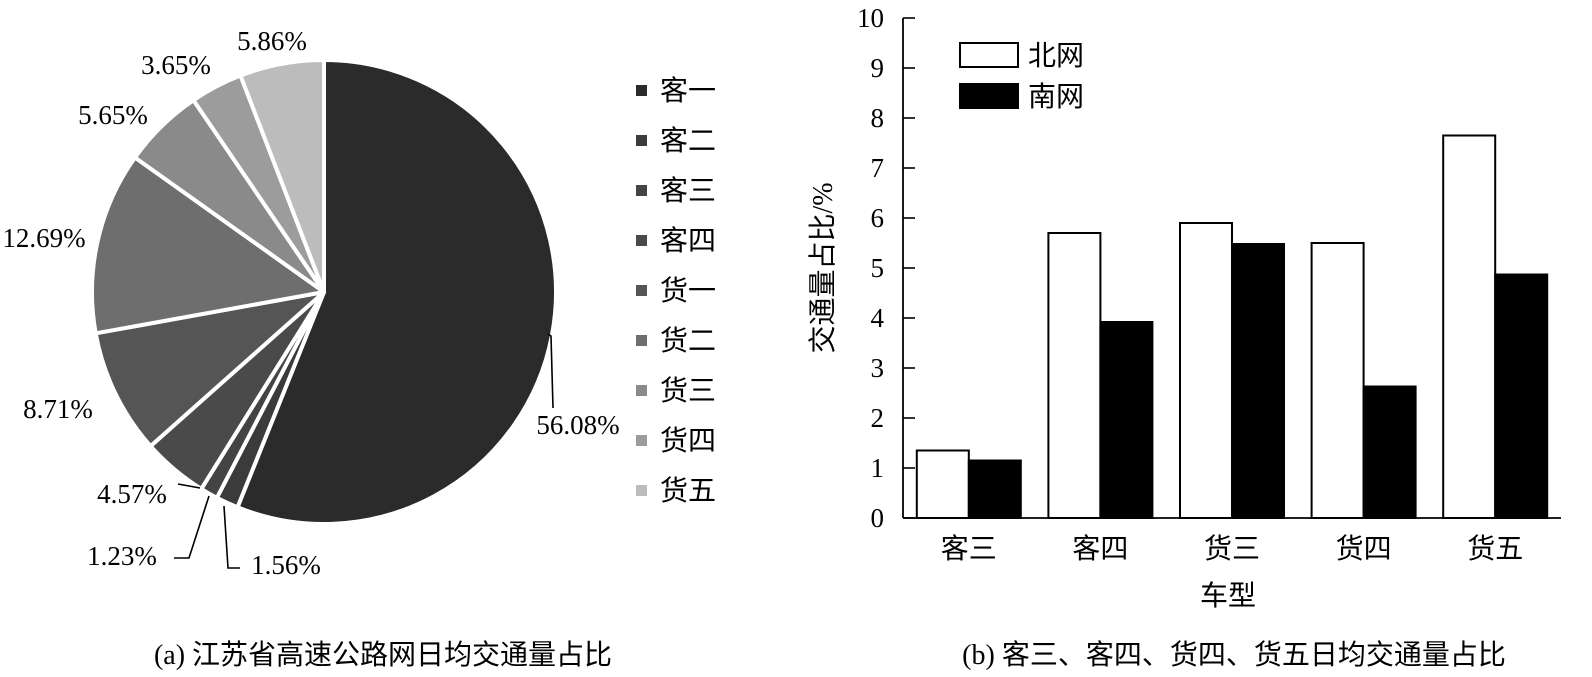 The height and width of the screenshot is (677, 1592). Describe the element at coordinates (1206, 370) in the screenshot. I see `bar-货三-北网` at that location.